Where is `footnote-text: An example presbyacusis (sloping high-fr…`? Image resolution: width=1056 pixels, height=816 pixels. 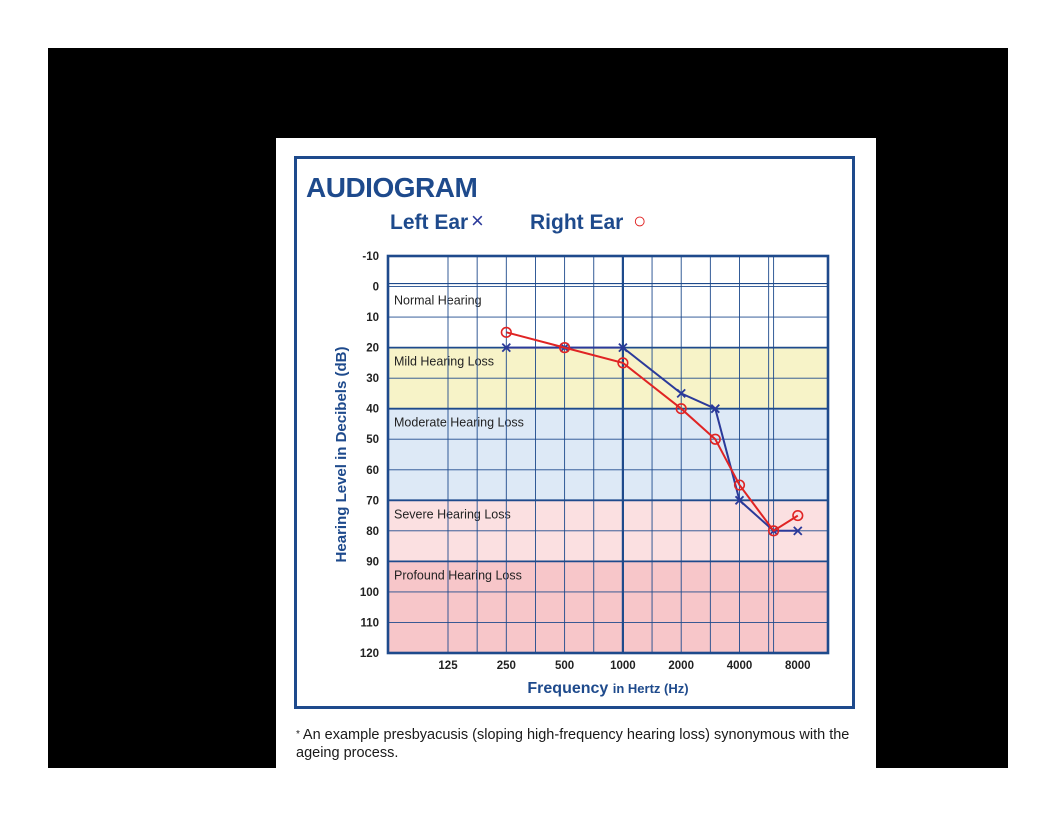 footnote-text: An example presbyacusis (sloping high-fr… is located at coordinates (573, 744).